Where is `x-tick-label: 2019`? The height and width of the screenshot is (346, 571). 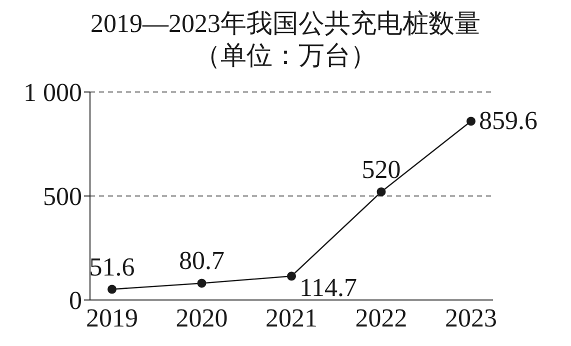
x-tick-label: 2019 is located at coordinates (112, 317).